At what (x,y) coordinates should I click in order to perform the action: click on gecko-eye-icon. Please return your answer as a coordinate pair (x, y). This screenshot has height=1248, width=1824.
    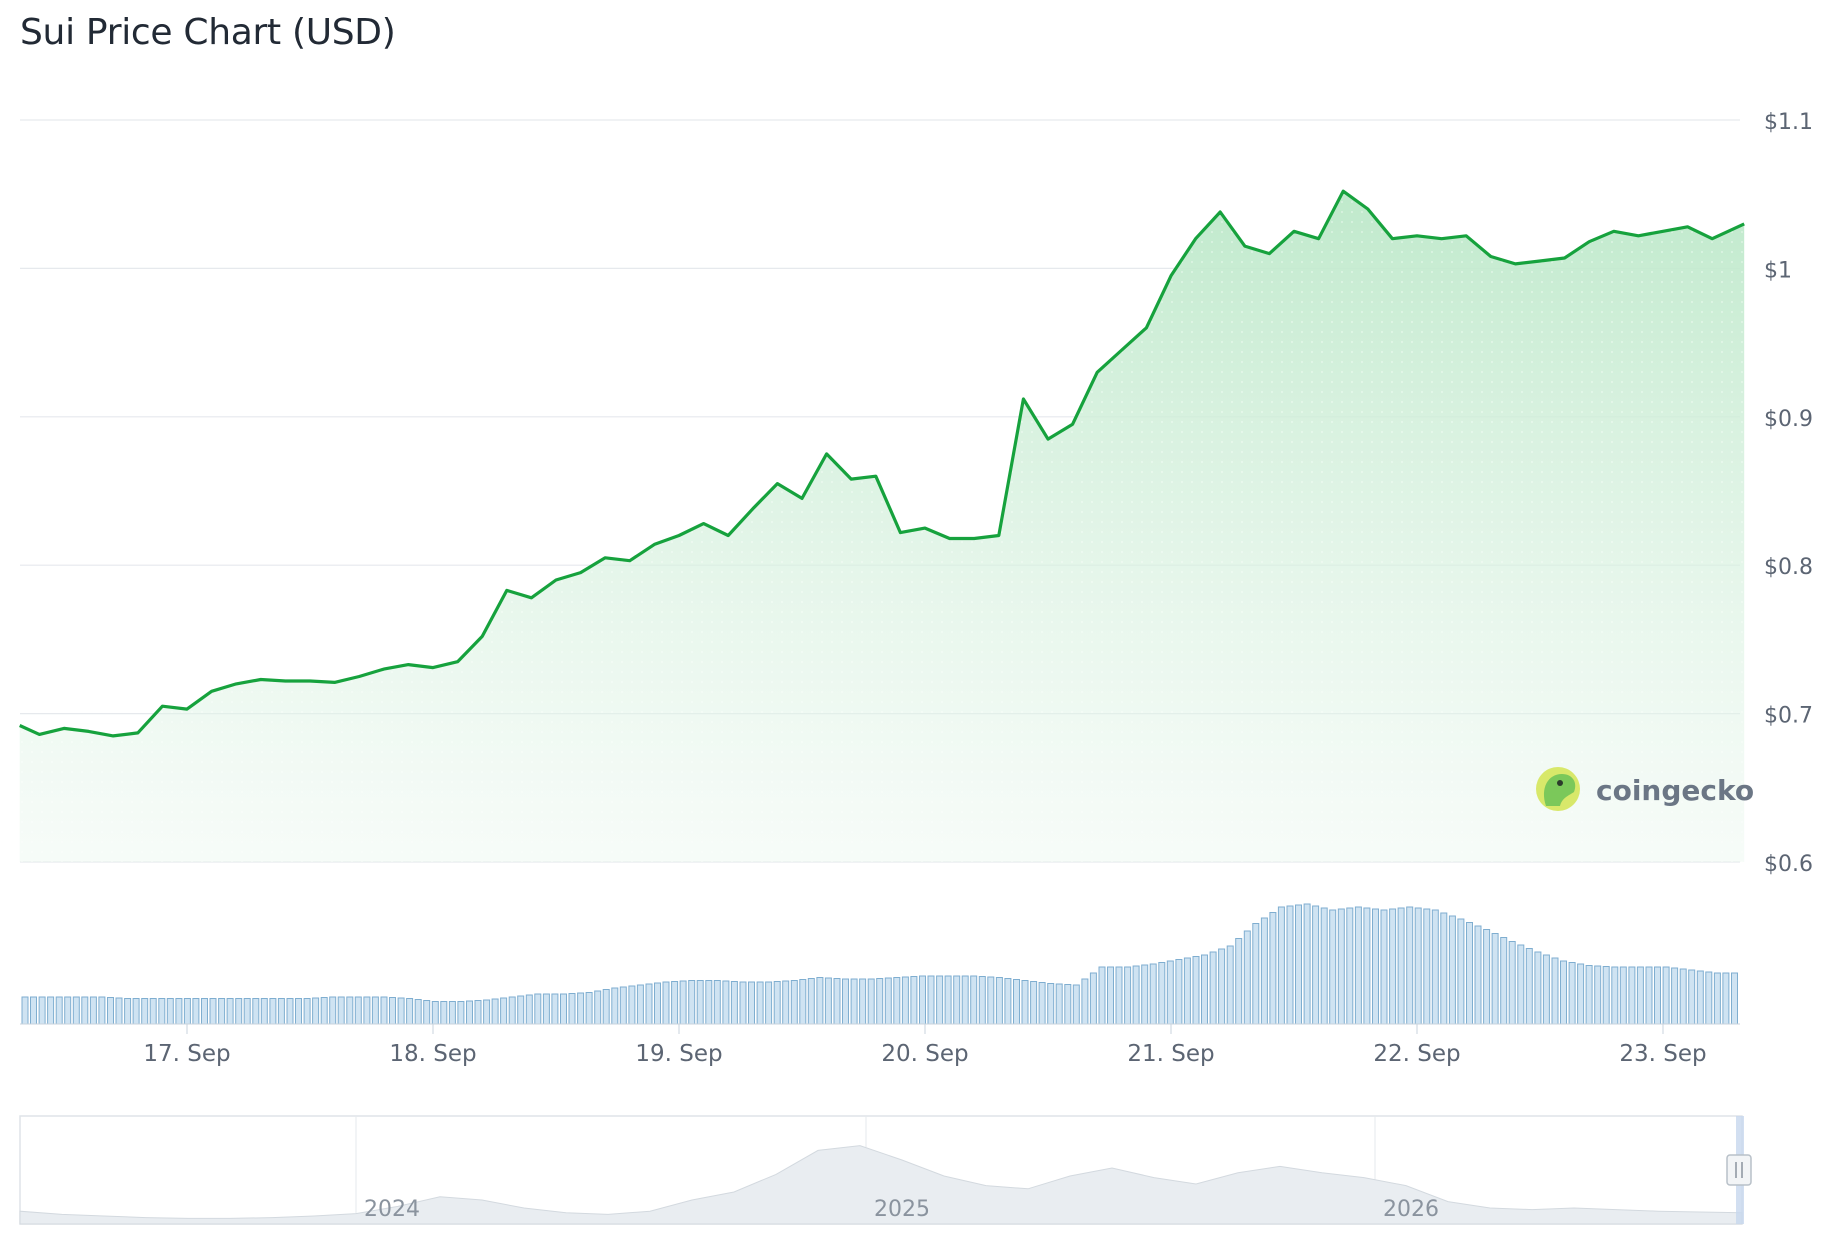
    Looking at the image, I should click on (1560, 783).